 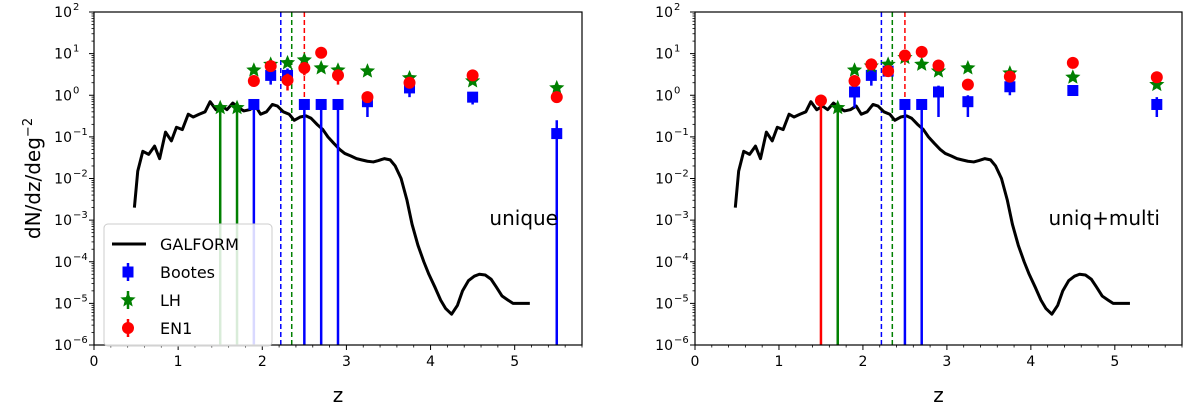 I want to click on panel-annotation: unique, so click(x=523, y=218).